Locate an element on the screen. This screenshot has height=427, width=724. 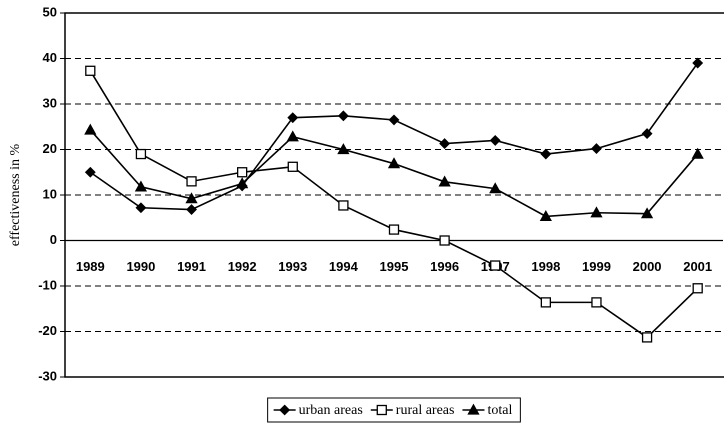
x-tick-label: 1992 is located at coordinates (242, 266).